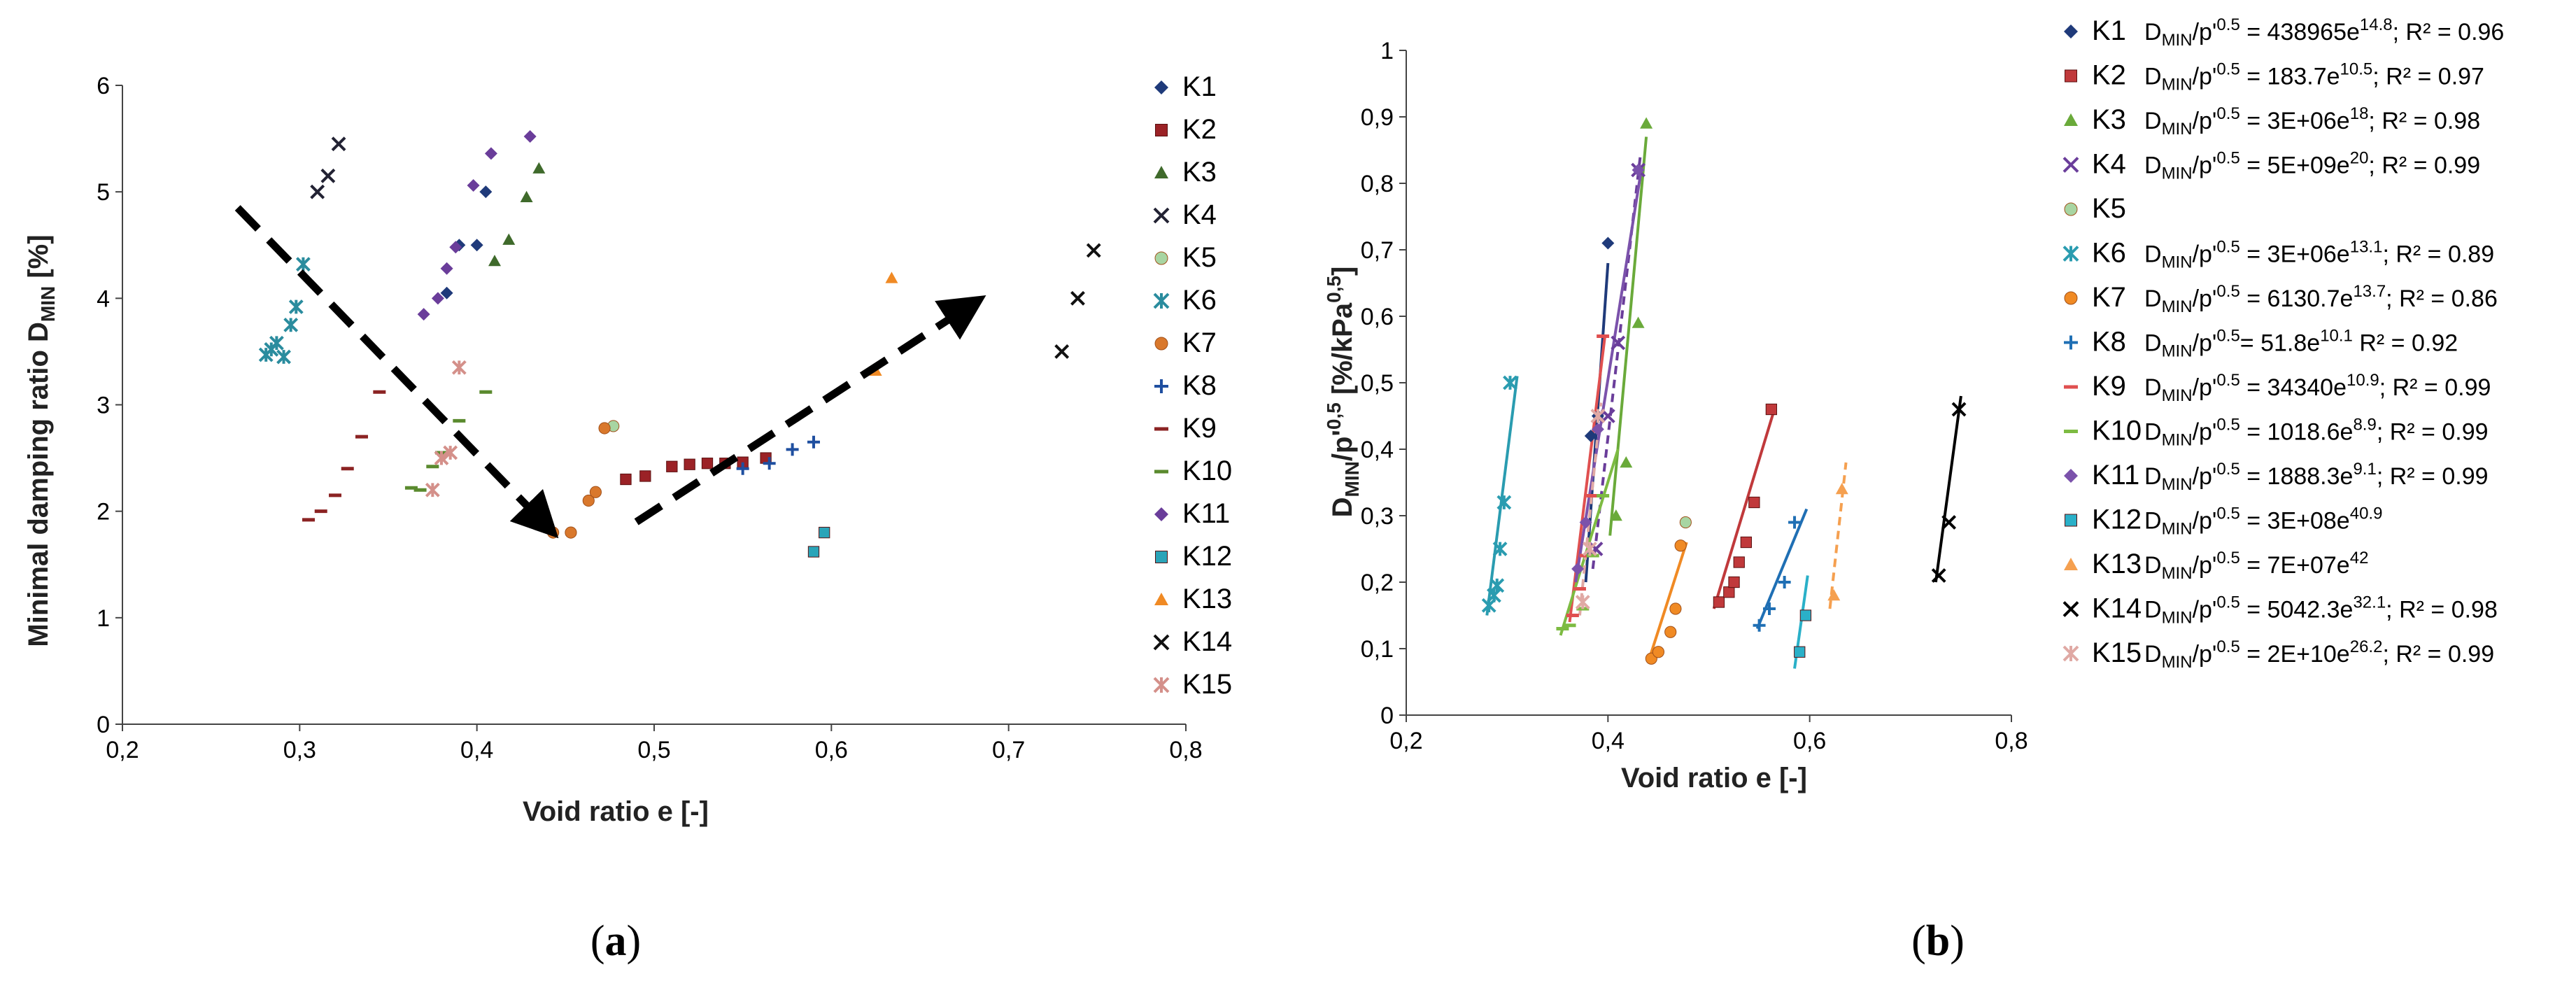 The width and height of the screenshot is (2576, 995). What do you see at coordinates (2263, 521) in the screenshot?
I see `chart-b-legend-equation-k12: DMIN/p'0.5 = 3E+08e40.9` at bounding box center [2263, 521].